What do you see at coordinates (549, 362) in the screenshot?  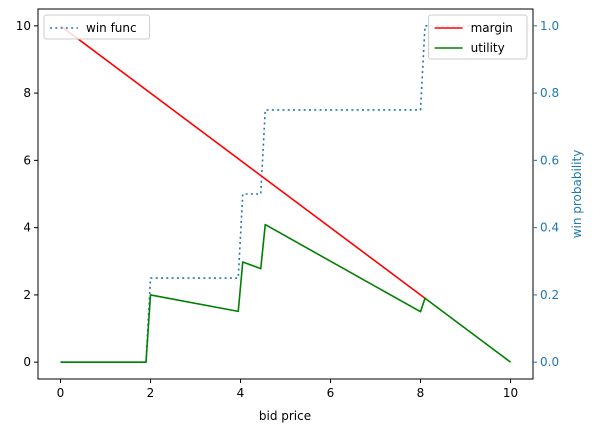 I see `y2-tick-label: 0.0` at bounding box center [549, 362].